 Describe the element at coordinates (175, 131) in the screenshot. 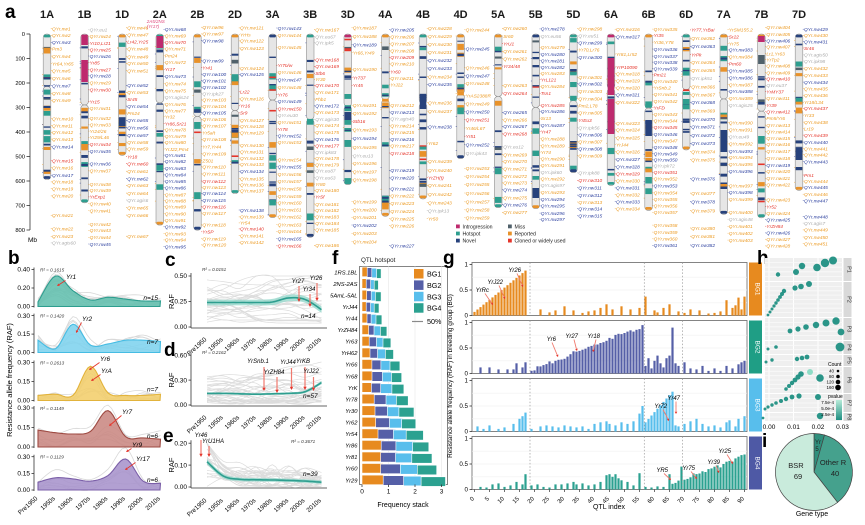

I see `svg-text: QYr.nw78` at that location.